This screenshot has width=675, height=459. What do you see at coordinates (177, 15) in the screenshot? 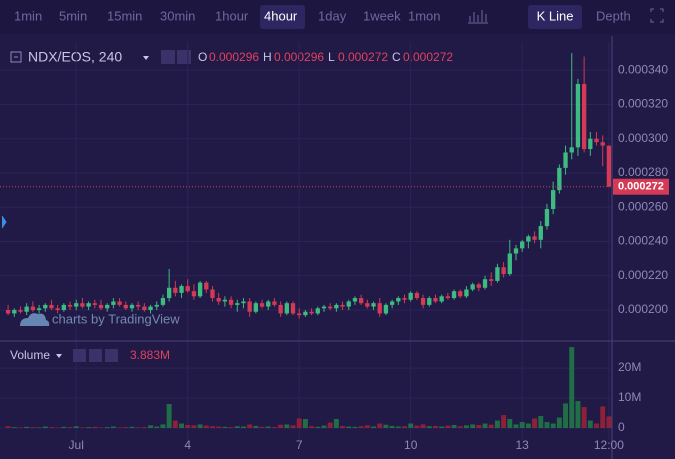
I see `interval-button: 30min` at bounding box center [177, 15].